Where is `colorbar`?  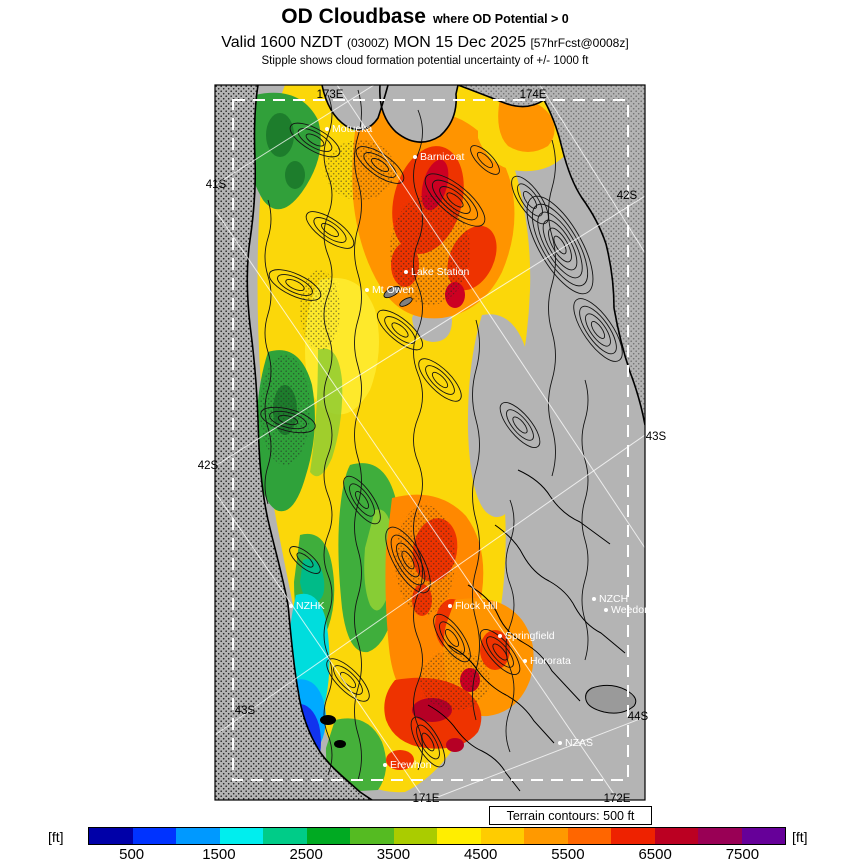
colorbar is located at coordinates (437, 836).